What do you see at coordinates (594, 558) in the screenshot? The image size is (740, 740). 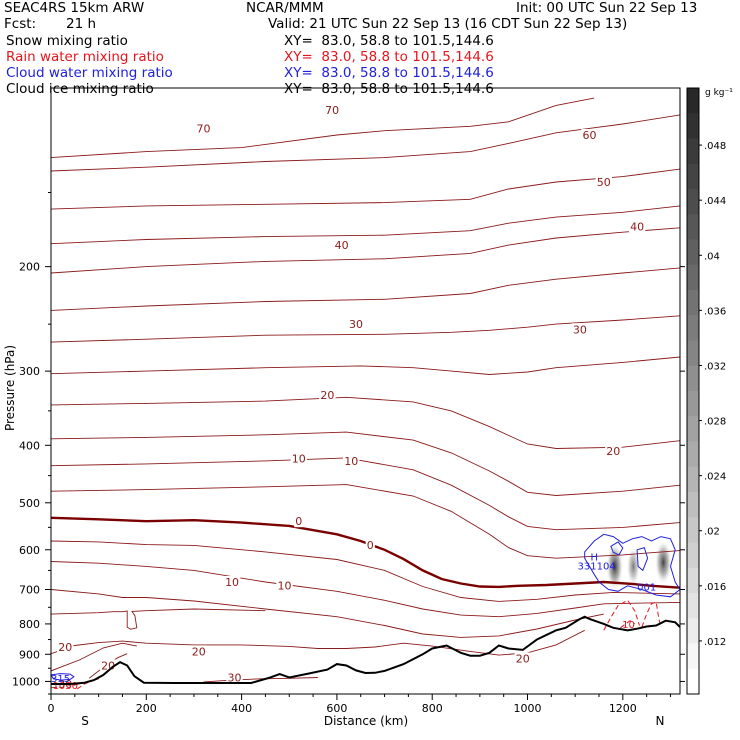 I see `cloud-water-label: H` at bounding box center [594, 558].